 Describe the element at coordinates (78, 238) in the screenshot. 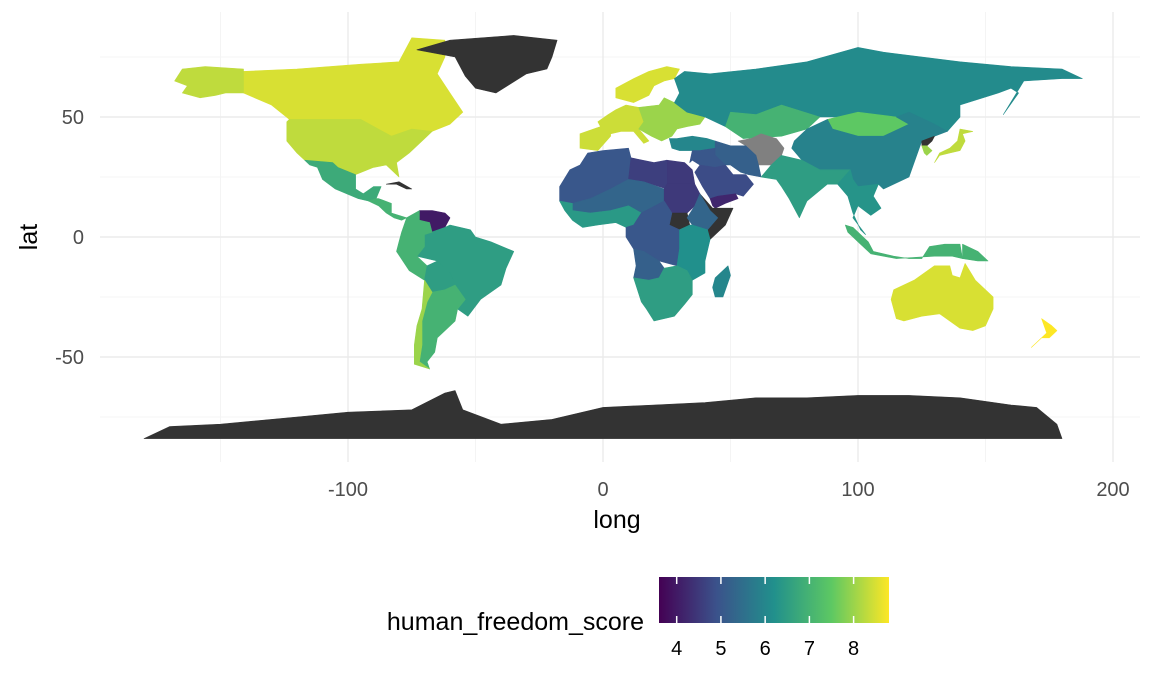

I see `y-tick-label: 0` at that location.